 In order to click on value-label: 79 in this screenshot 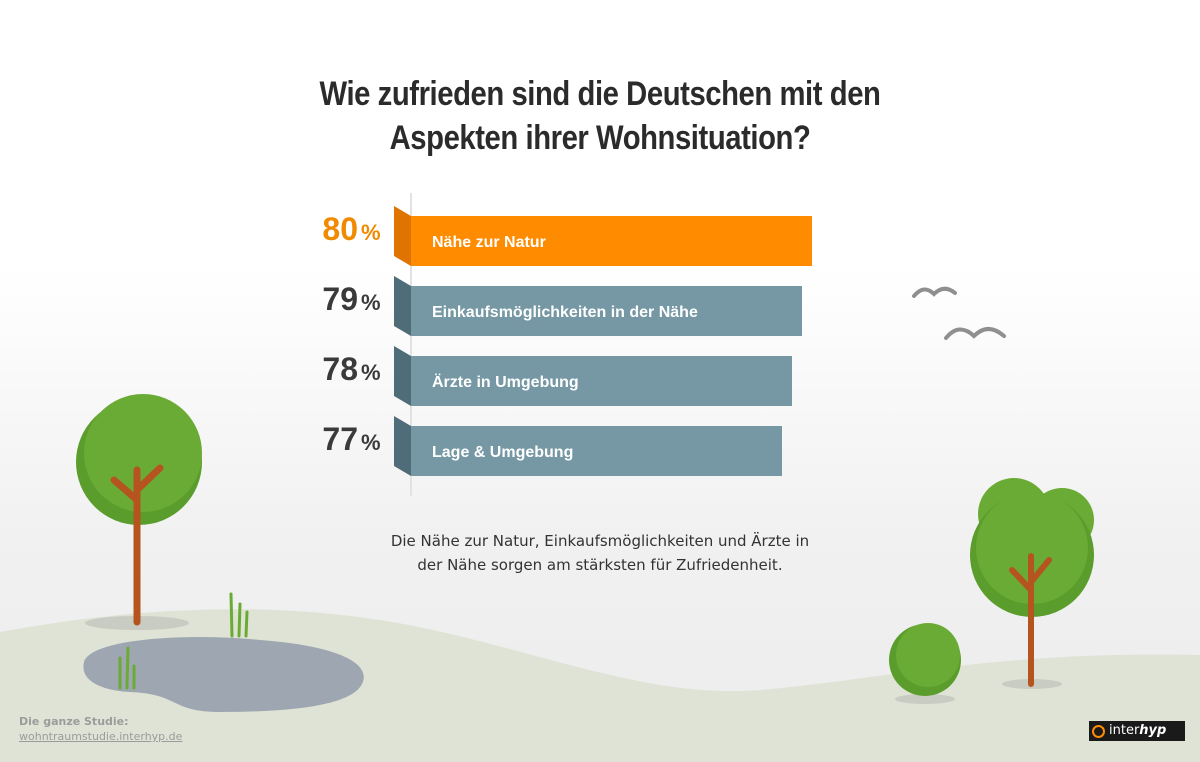, I will do `click(340, 299)`.